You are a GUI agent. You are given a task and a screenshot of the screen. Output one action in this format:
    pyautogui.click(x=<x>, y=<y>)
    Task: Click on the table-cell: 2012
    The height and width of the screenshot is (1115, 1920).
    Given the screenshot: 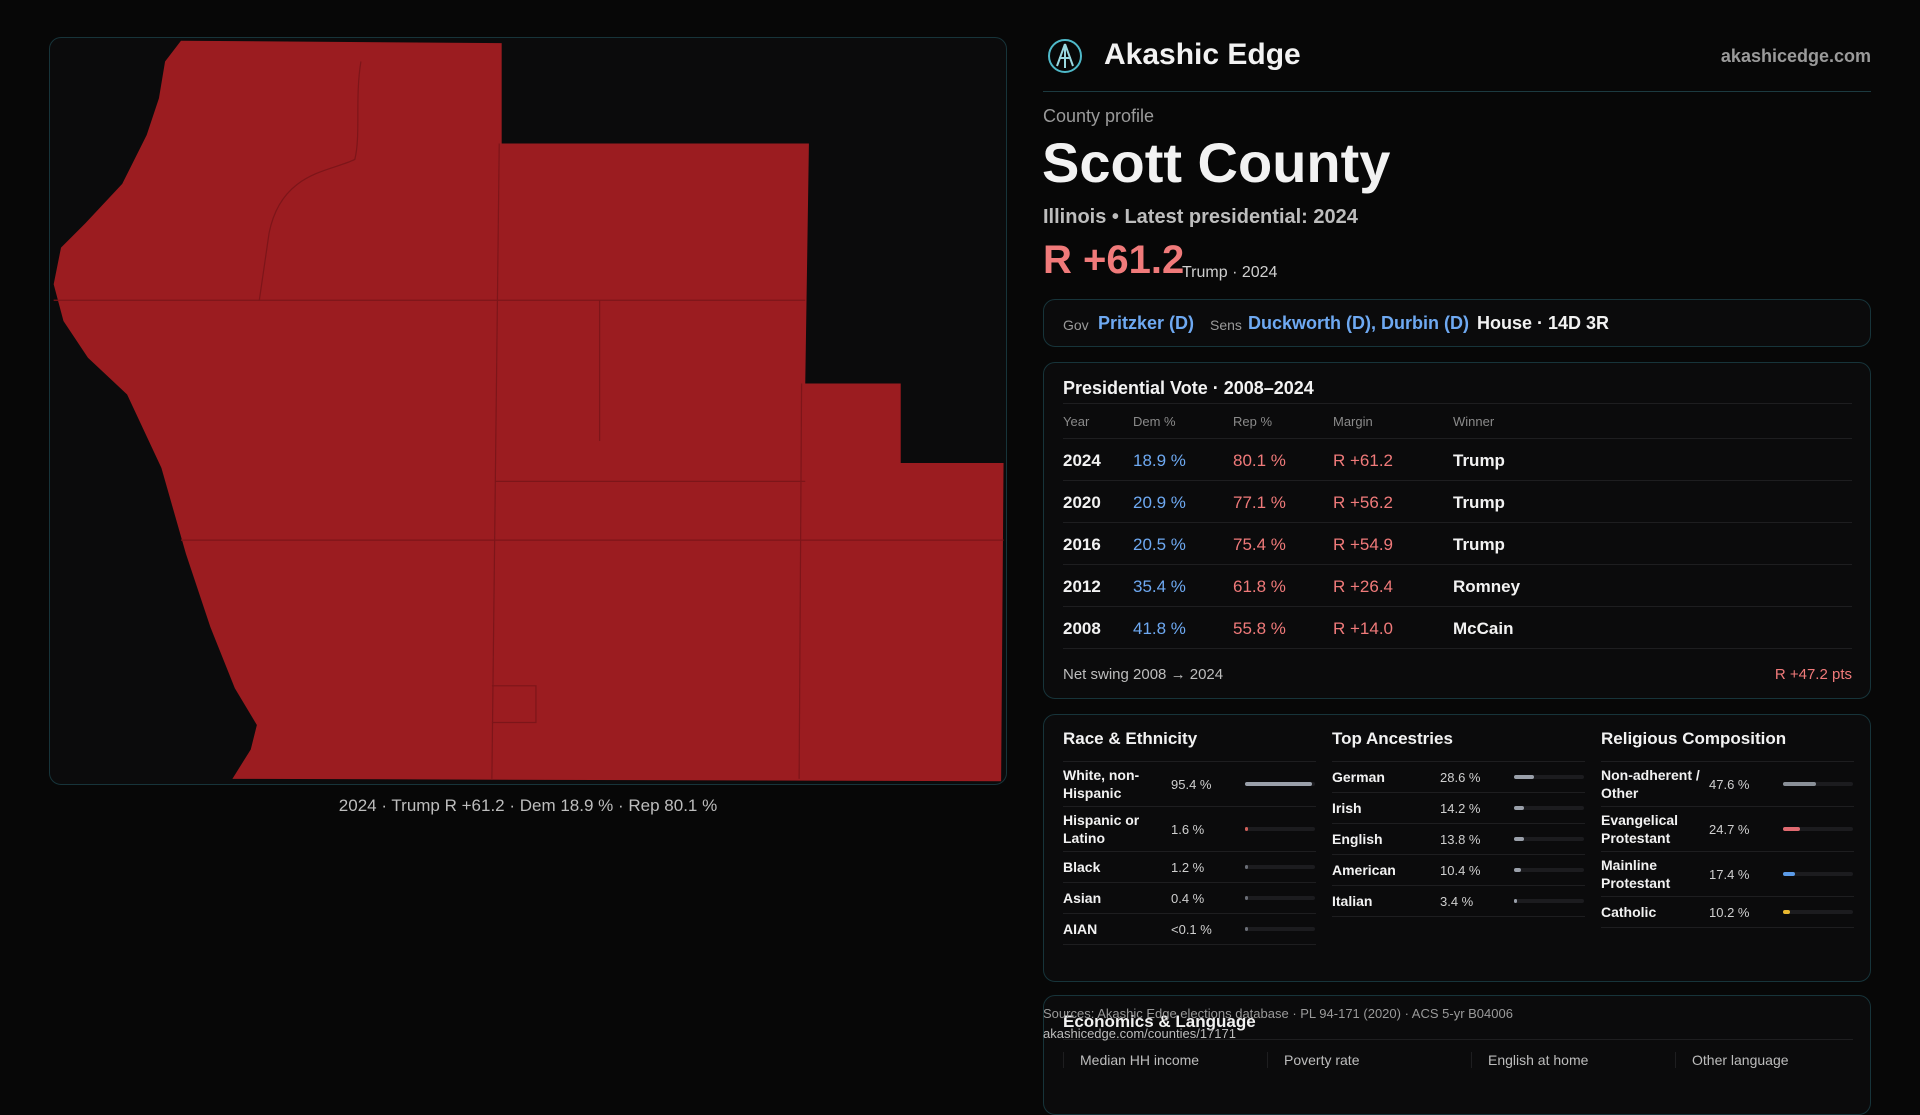 What is the action you would take?
    pyautogui.click(x=1082, y=586)
    